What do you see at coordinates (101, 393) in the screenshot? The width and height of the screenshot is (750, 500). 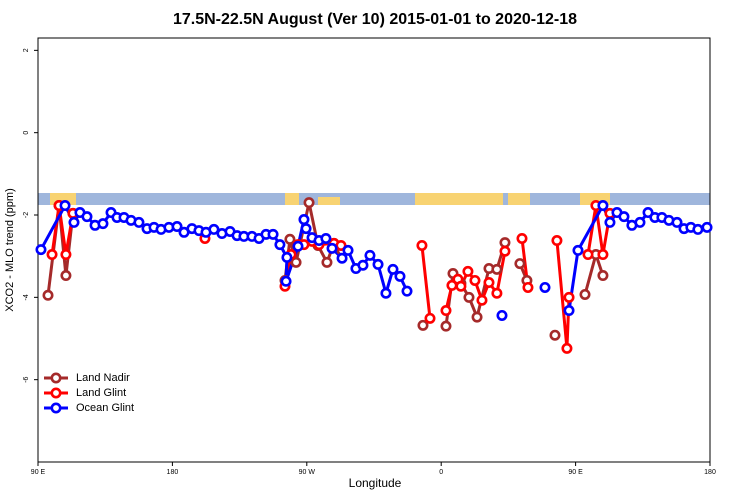 I see `legend-label: Land Glint` at bounding box center [101, 393].